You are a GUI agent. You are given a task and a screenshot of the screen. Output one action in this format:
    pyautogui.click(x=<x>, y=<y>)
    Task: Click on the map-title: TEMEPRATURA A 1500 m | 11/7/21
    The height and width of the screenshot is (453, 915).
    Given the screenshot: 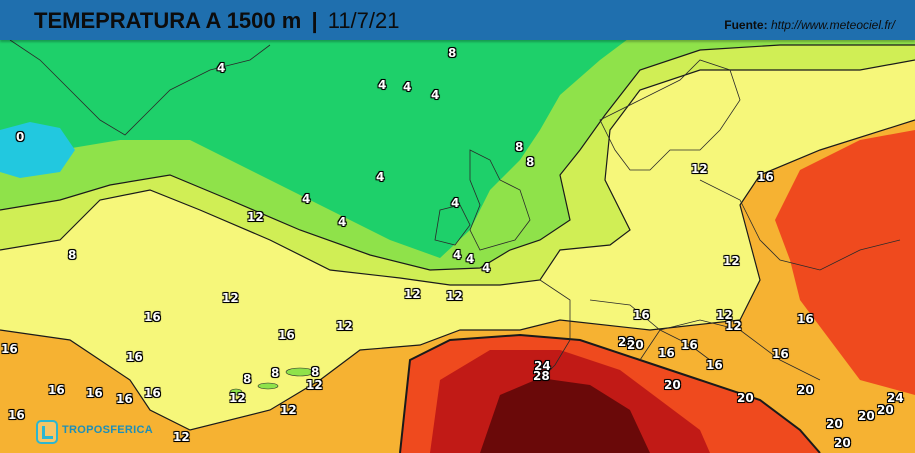 What is the action you would take?
    pyautogui.click(x=217, y=21)
    